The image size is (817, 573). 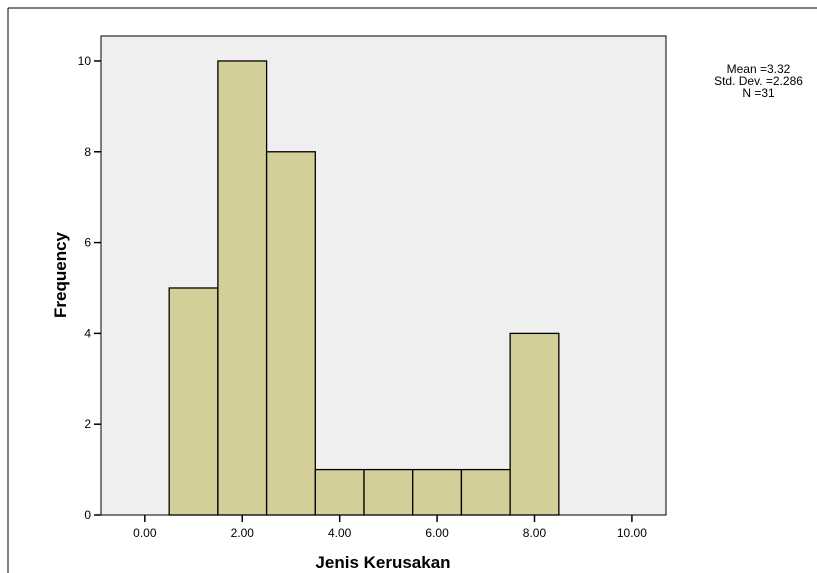 What do you see at coordinates (87, 152) in the screenshot?
I see `y-tick-label: 8` at bounding box center [87, 152].